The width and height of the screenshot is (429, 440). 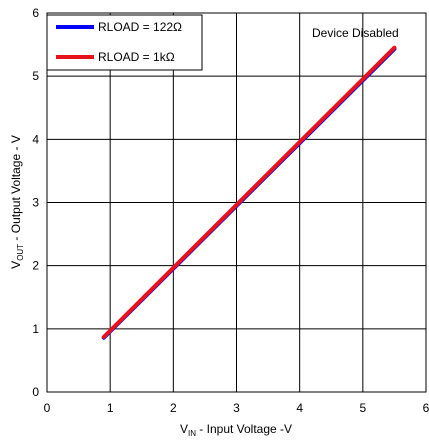 What do you see at coordinates (299, 408) in the screenshot?
I see `x-tick-label: 4` at bounding box center [299, 408].